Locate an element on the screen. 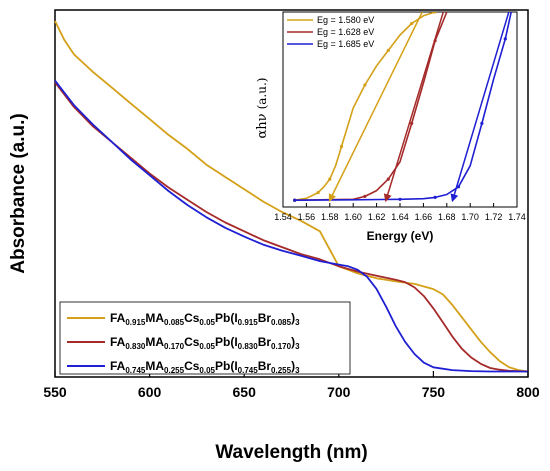 This screenshot has height=471, width=550. inset-x-tick-label-0: 1.54 is located at coordinates (283, 217).